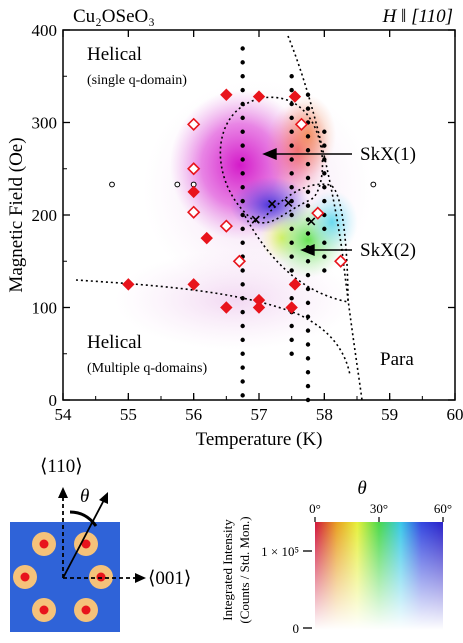 The width and height of the screenshot is (463, 643). What do you see at coordinates (307, 250) in the screenshot?
I see `skx2-arrowhead` at bounding box center [307, 250].